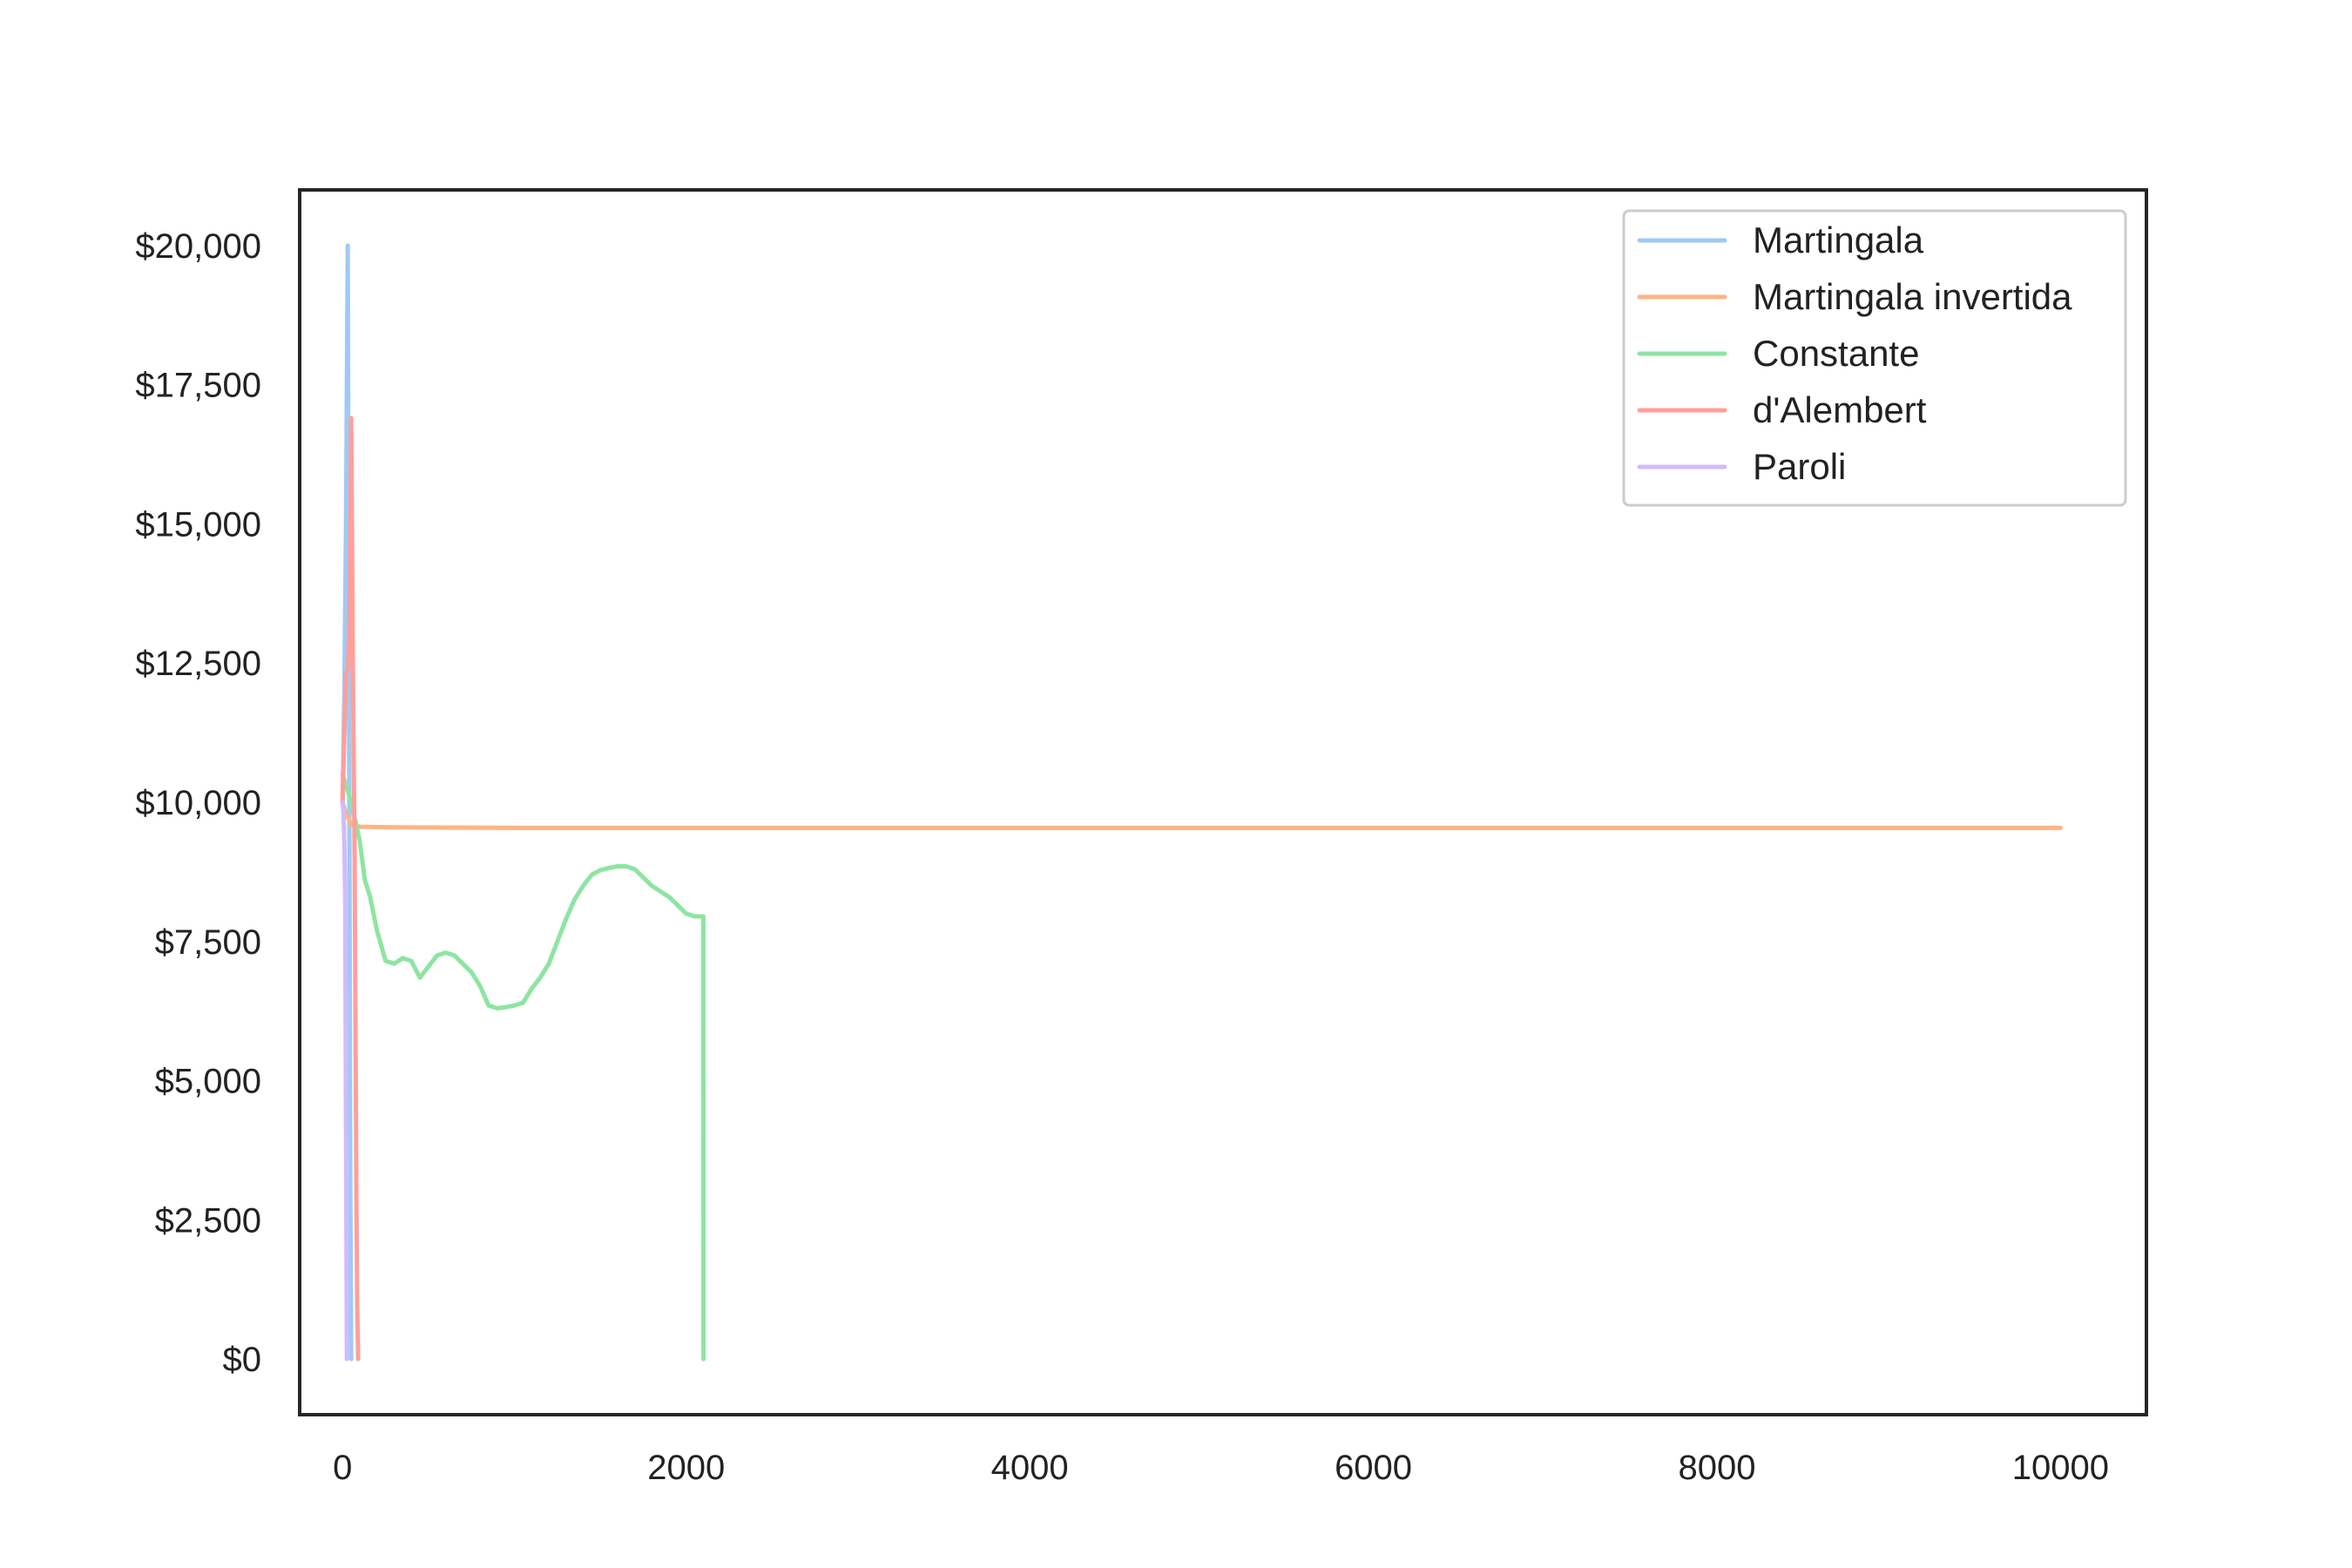 Image resolution: width=2352 pixels, height=1568 pixels. What do you see at coordinates (1201, 815) in the screenshot?
I see `series-line-martingala-invertida` at bounding box center [1201, 815].